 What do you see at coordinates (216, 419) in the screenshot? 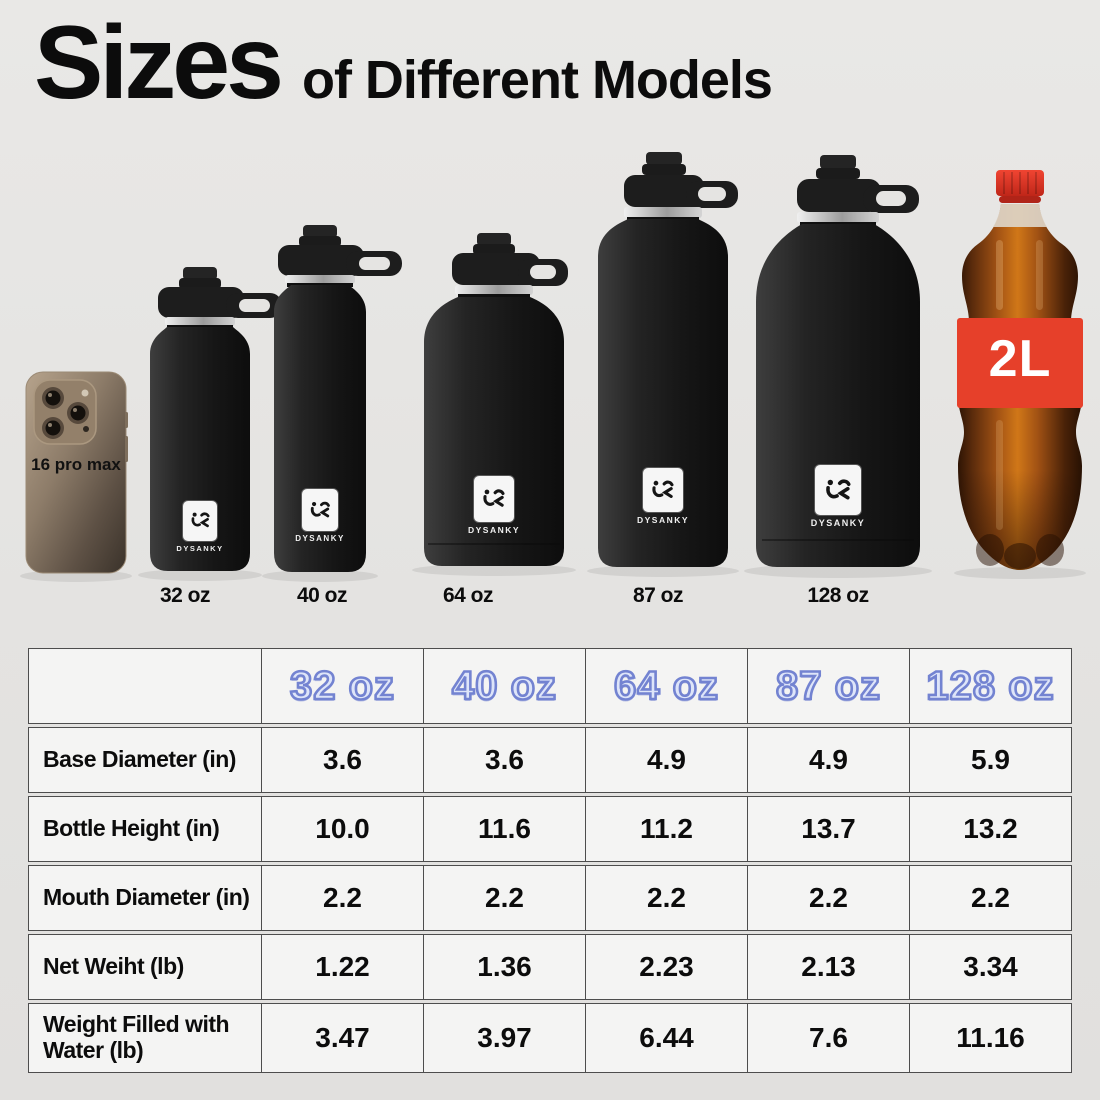
I see `bottle-32oz` at bounding box center [216, 419].